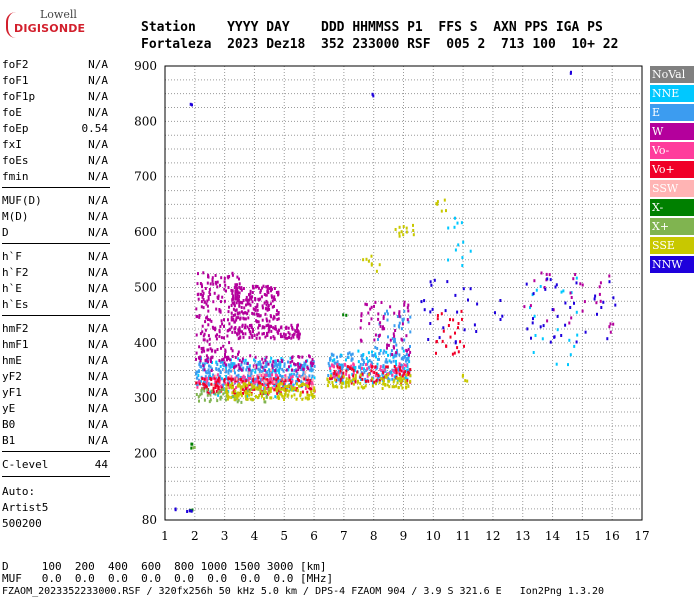 The height and width of the screenshot is (600, 700). I want to click on legend-item: NNE, so click(672, 93).